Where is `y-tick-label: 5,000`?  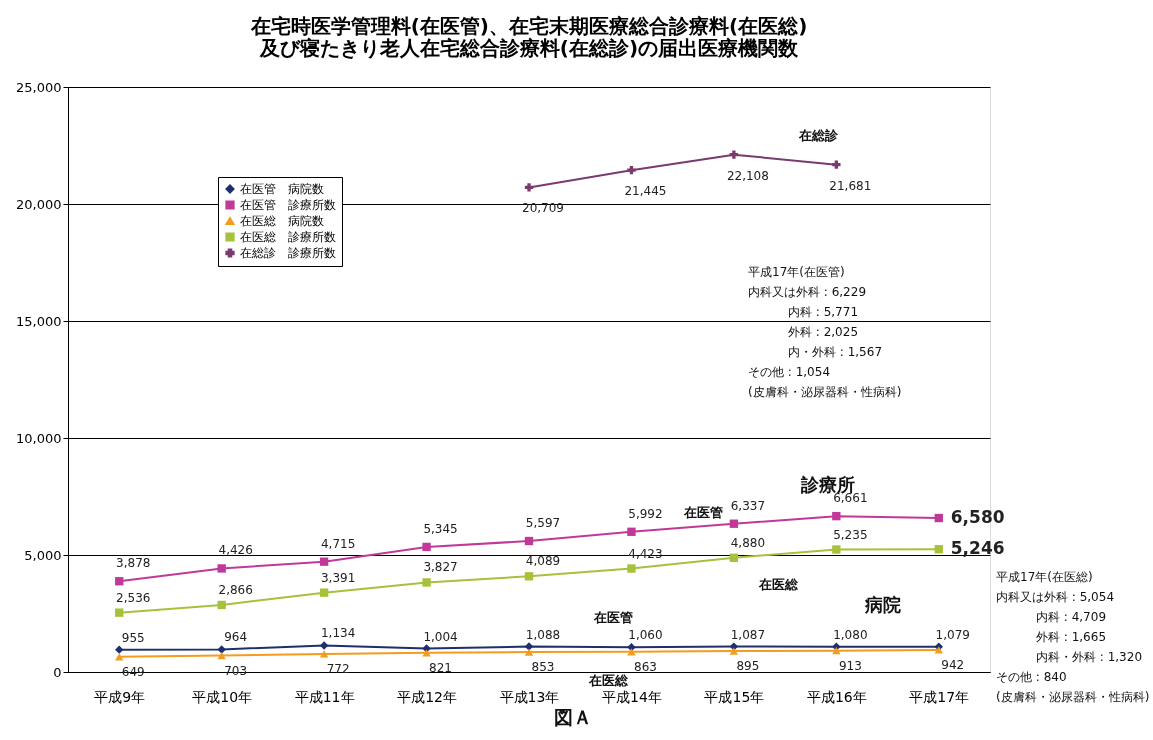 y-tick-label: 5,000 is located at coordinates (43, 555).